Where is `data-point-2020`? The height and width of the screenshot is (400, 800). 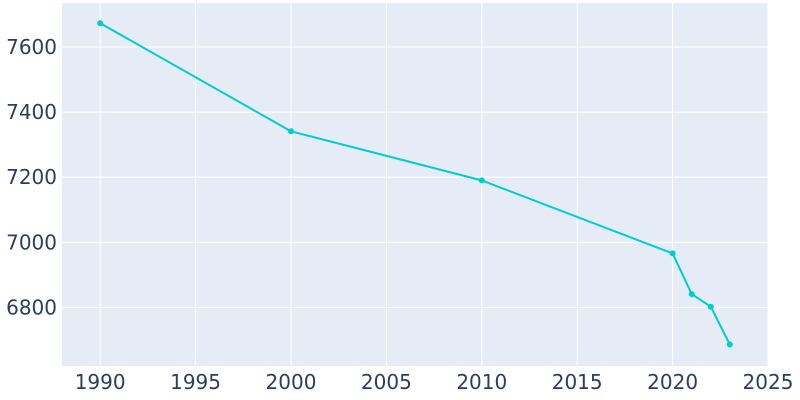
data-point-2020 is located at coordinates (672, 253).